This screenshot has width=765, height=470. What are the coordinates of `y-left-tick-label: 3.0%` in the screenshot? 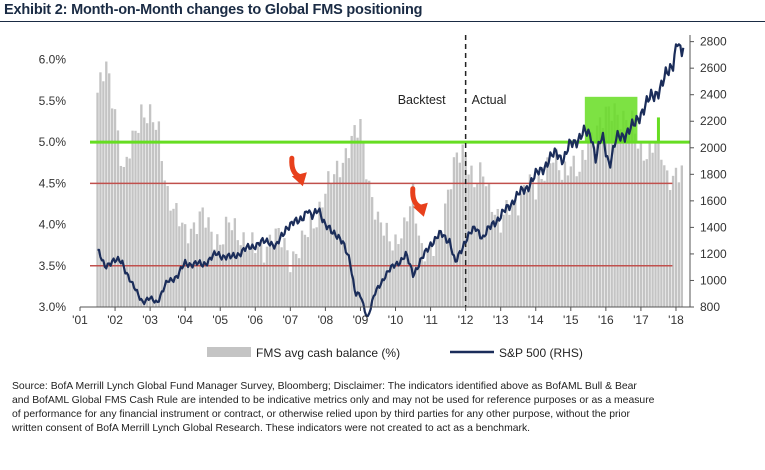 It's located at (53, 307).